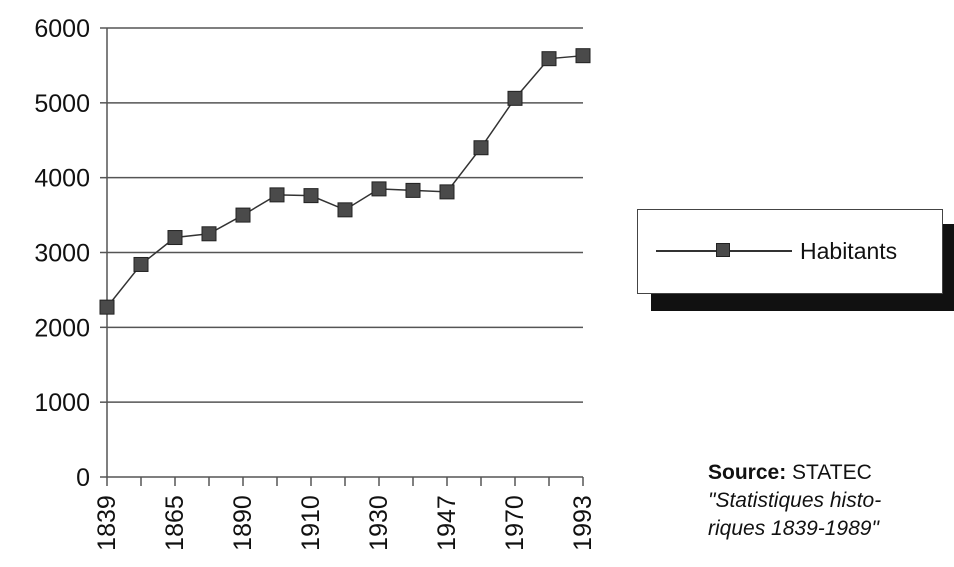 Image resolution: width=954 pixels, height=567 pixels. I want to click on source-note-line-1: "Statistiques histo-, so click(795, 500).